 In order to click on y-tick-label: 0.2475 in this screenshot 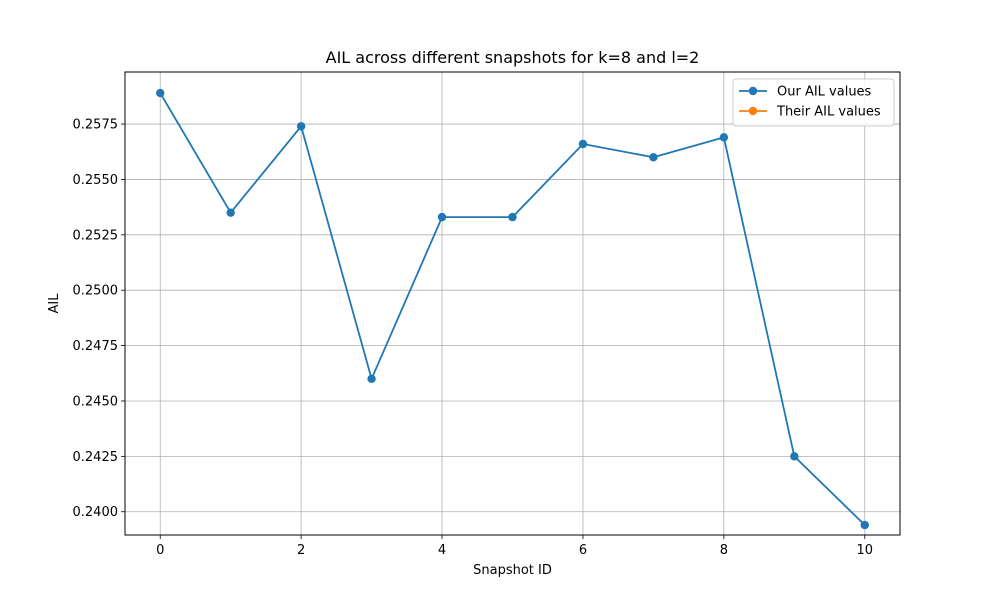, I will do `click(96, 346)`.